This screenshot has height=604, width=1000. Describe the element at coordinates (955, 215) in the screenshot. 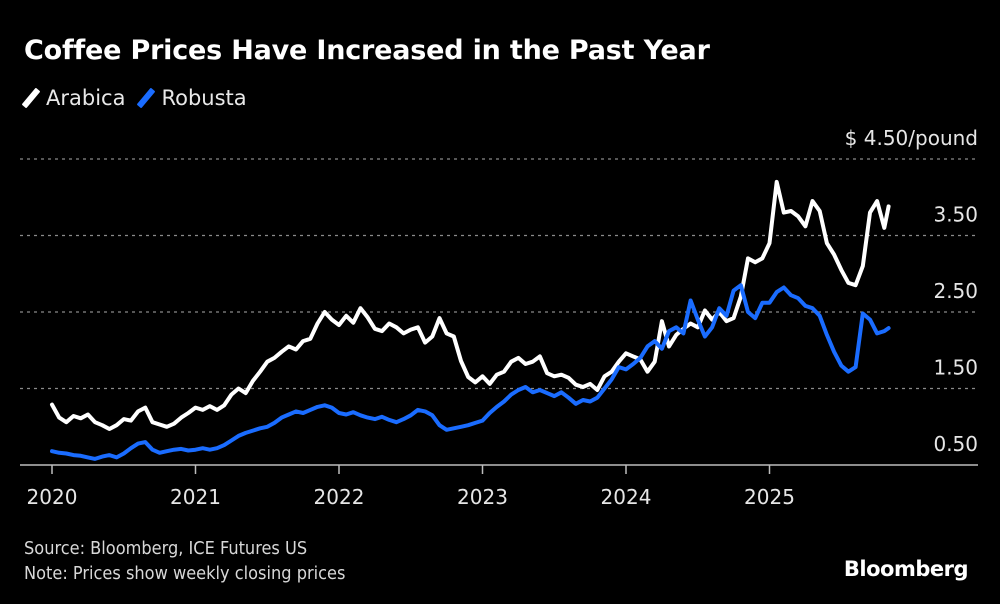

I see `y-tick-label: 3.50` at that location.